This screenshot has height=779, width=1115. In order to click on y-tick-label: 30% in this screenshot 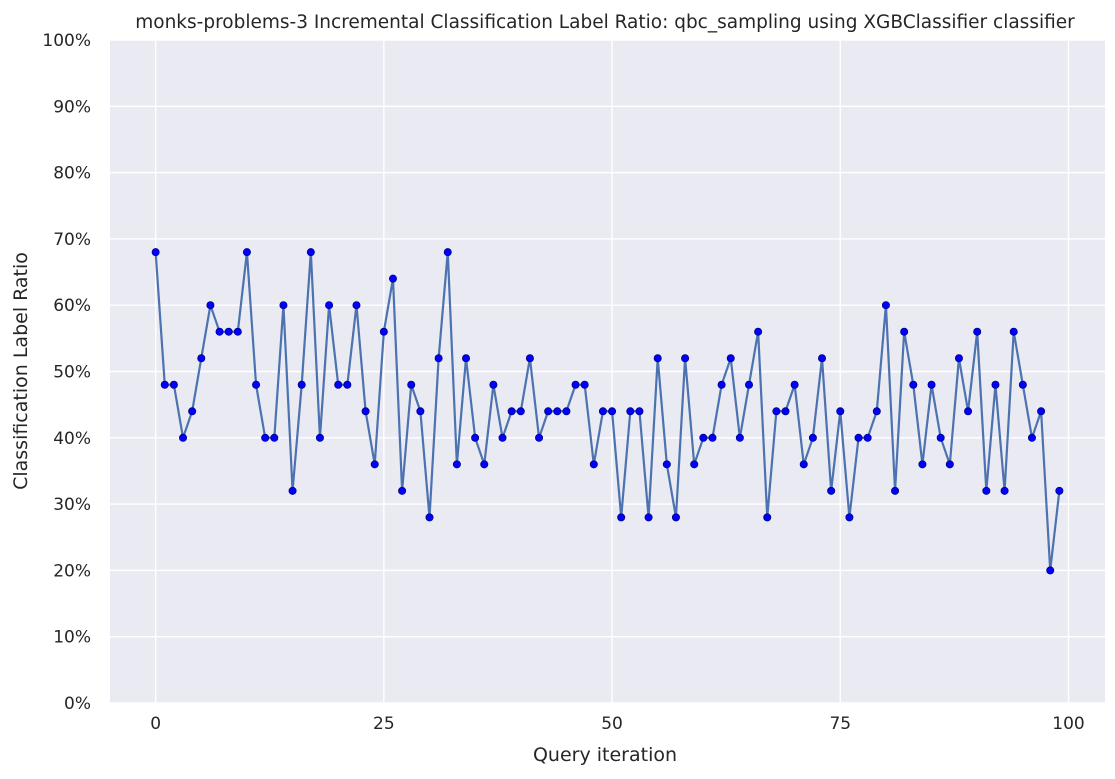, I will do `click(72, 505)`.